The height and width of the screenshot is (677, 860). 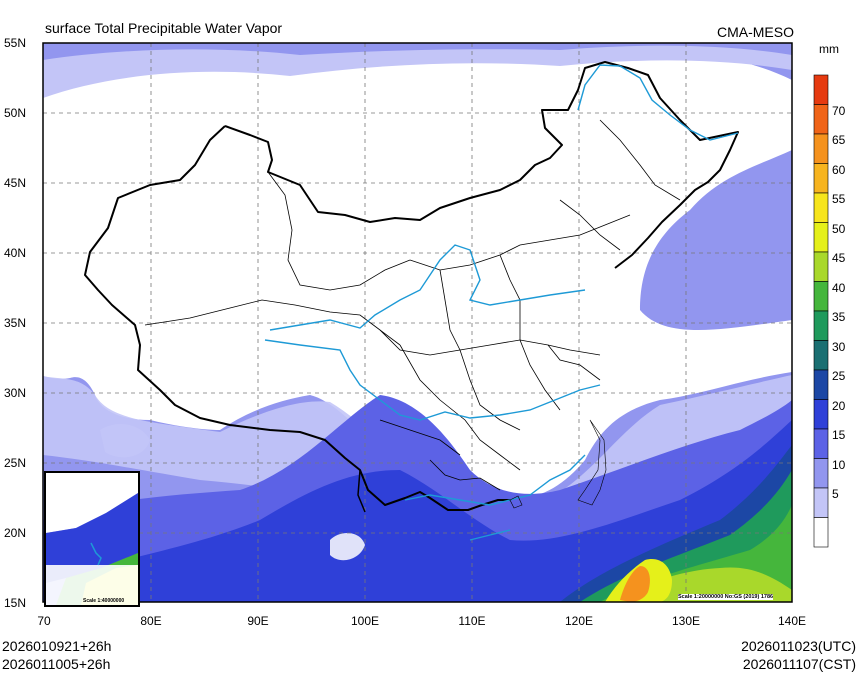 What do you see at coordinates (15, 253) in the screenshot?
I see `lat-label: 40N` at bounding box center [15, 253].